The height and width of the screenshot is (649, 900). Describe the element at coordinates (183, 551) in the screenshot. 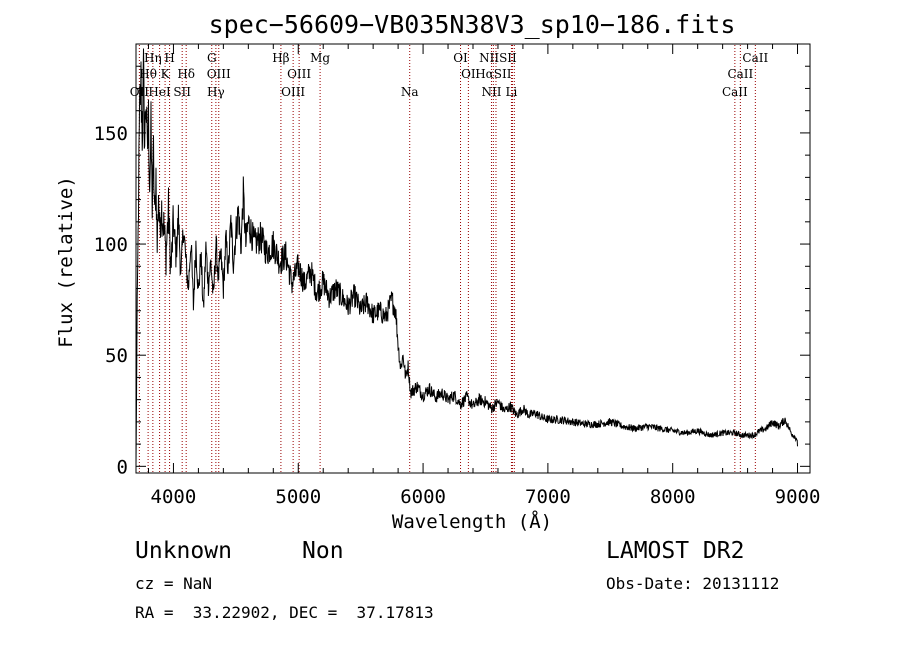

I see `object-class: Unknown` at that location.